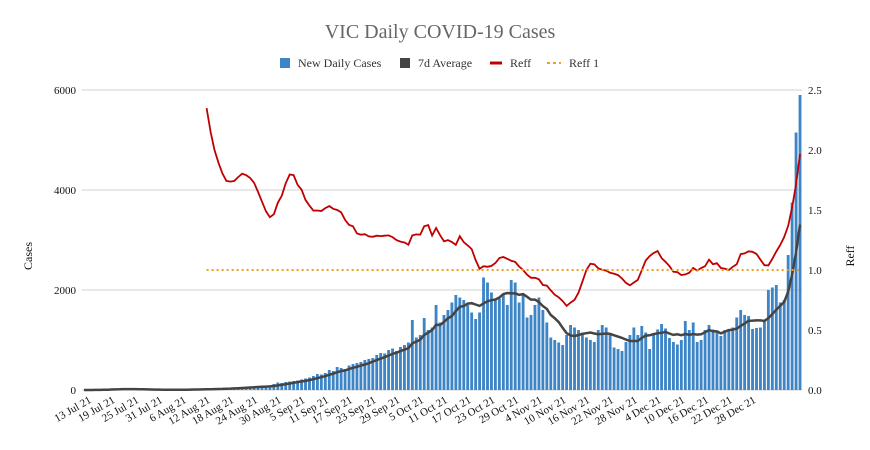 This screenshot has width=870, height=450. I want to click on y2-axis-ticks: 0.0 0.5 1.0 1.5 2.0 2.5, so click(815, 241).